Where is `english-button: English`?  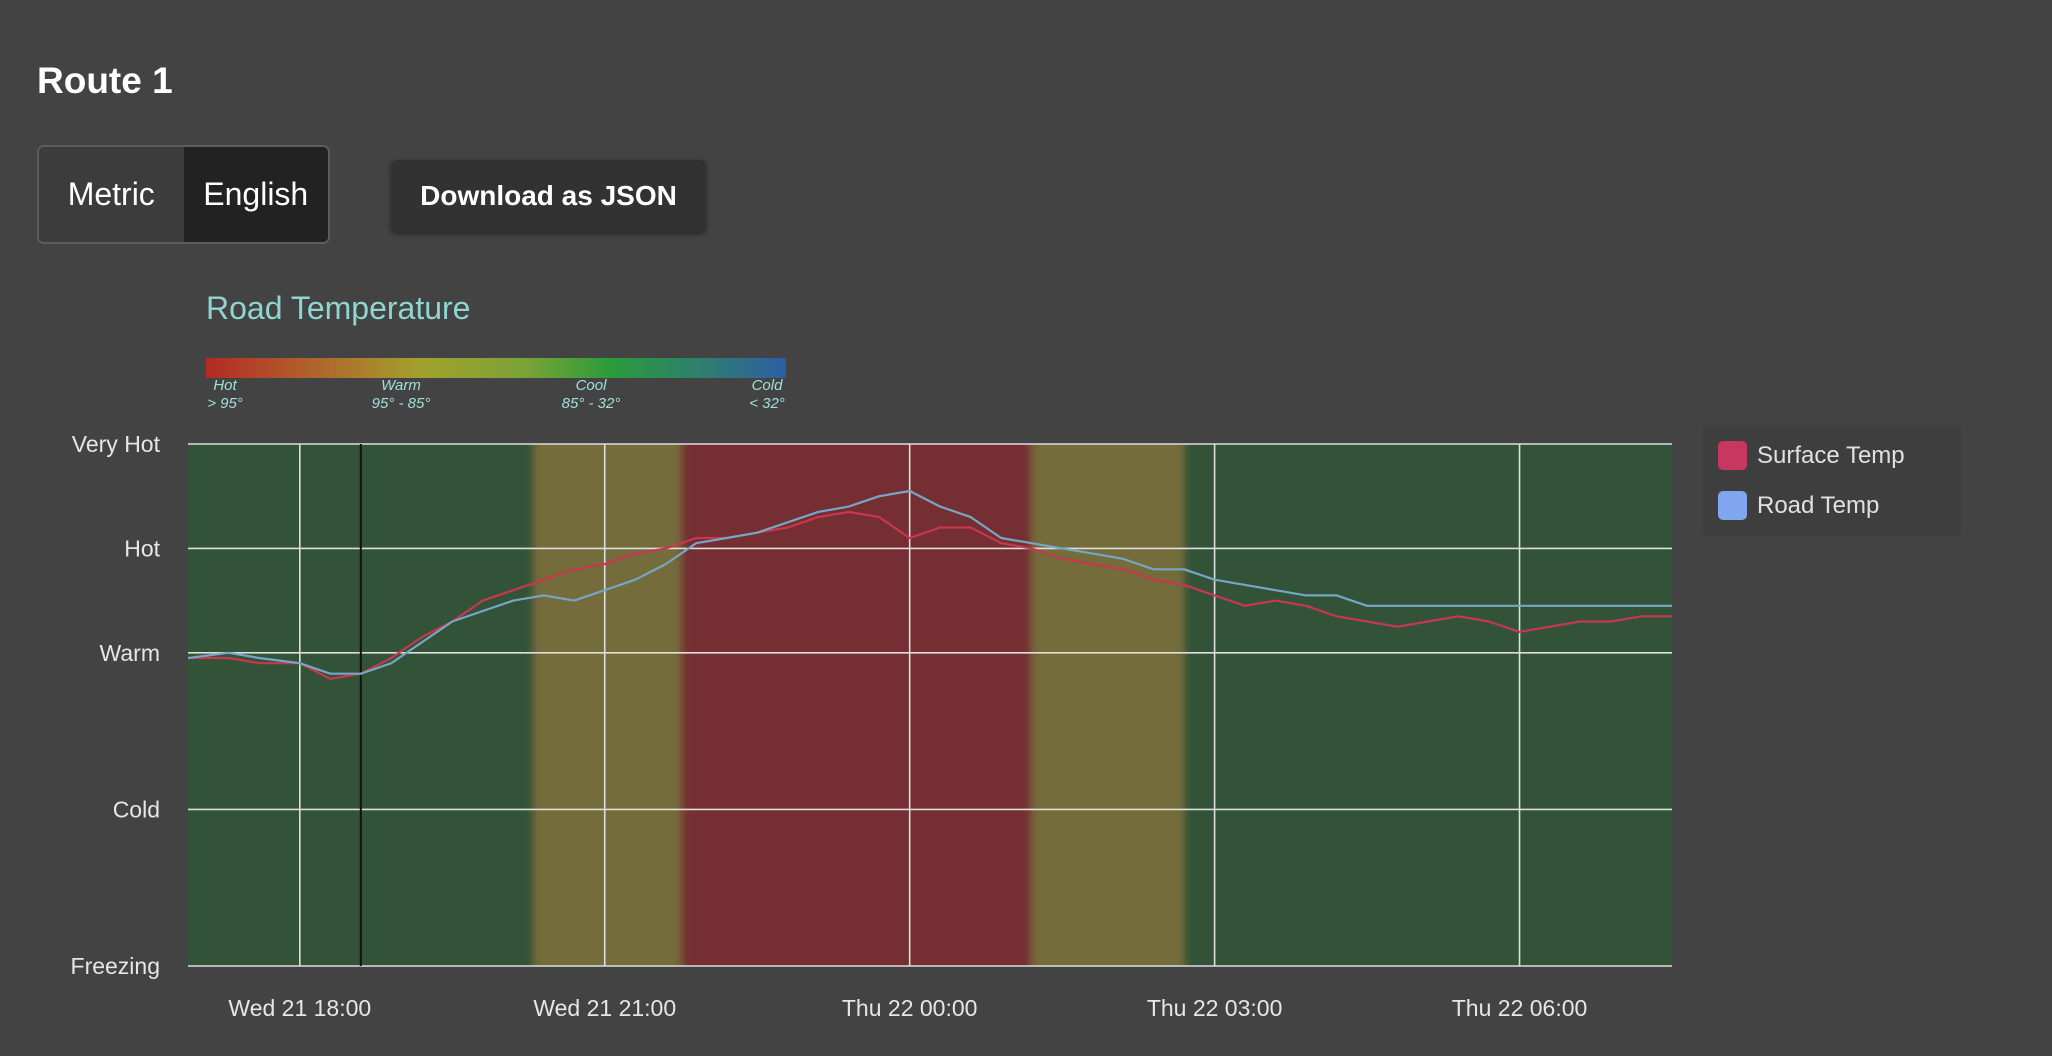
english-button: English is located at coordinates (255, 194).